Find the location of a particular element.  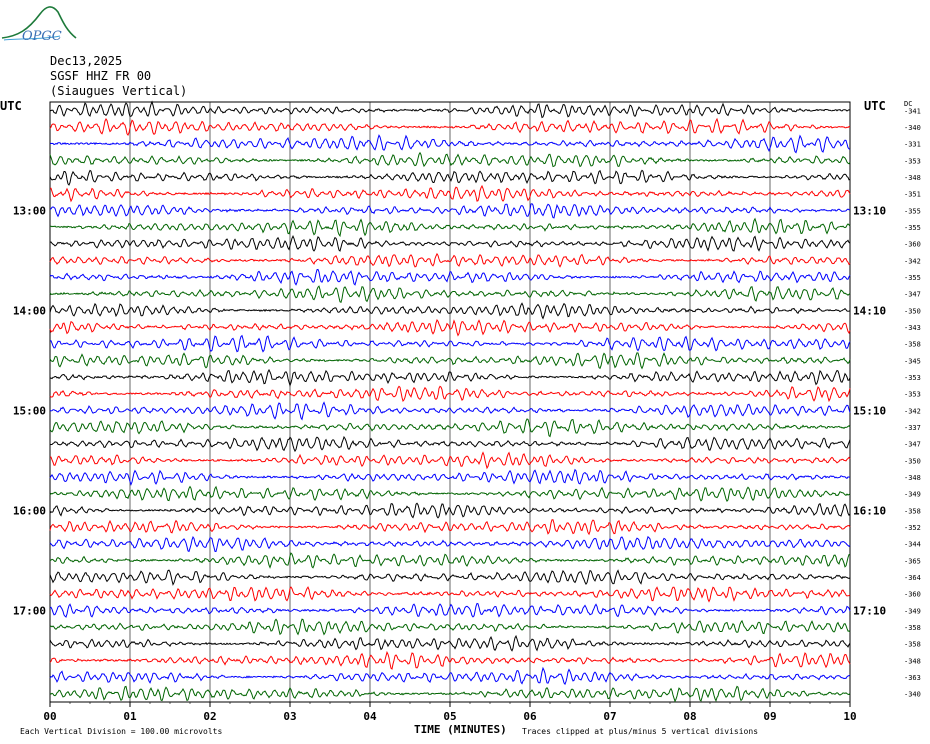

right-hour-label: 17:10 is located at coordinates (869, 610).